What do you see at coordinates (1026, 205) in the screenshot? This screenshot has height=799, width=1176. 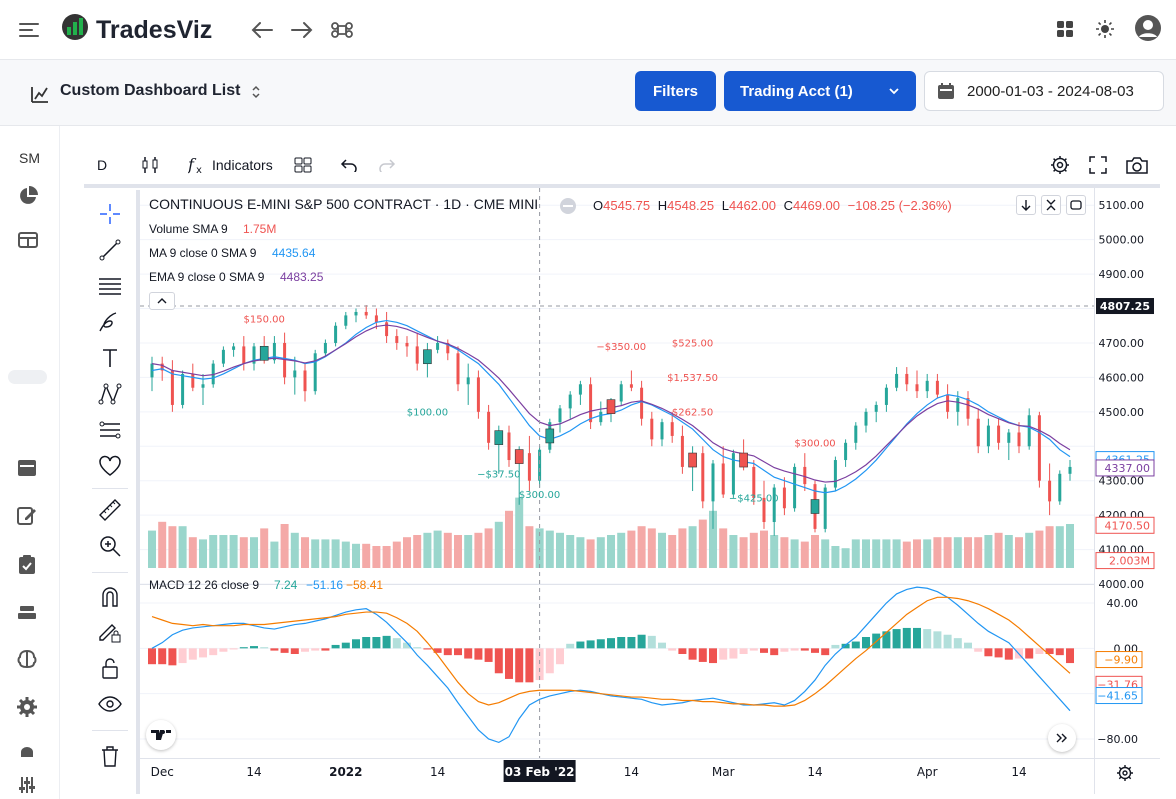 I see `arrow-down-icon` at bounding box center [1026, 205].